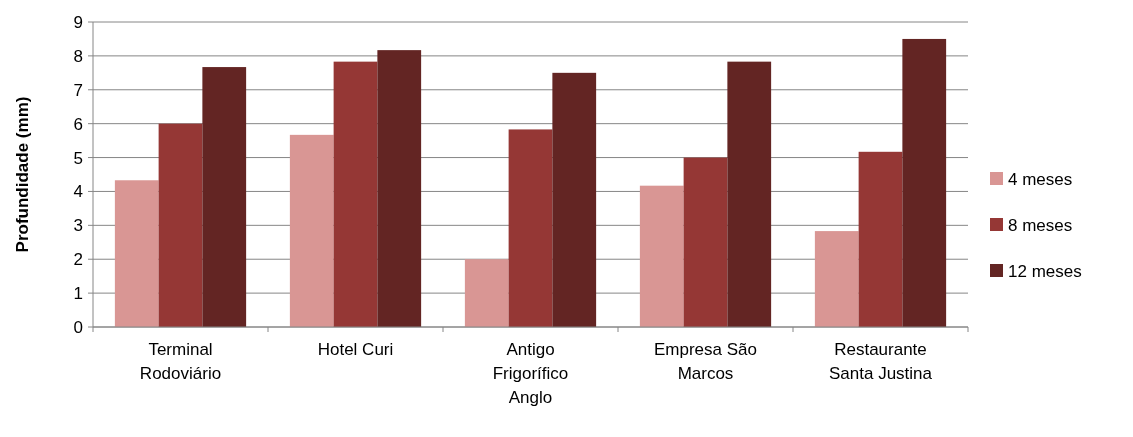 This screenshot has height=437, width=1133. What do you see at coordinates (78, 192) in the screenshot?
I see `y-tick-label: 4` at bounding box center [78, 192].